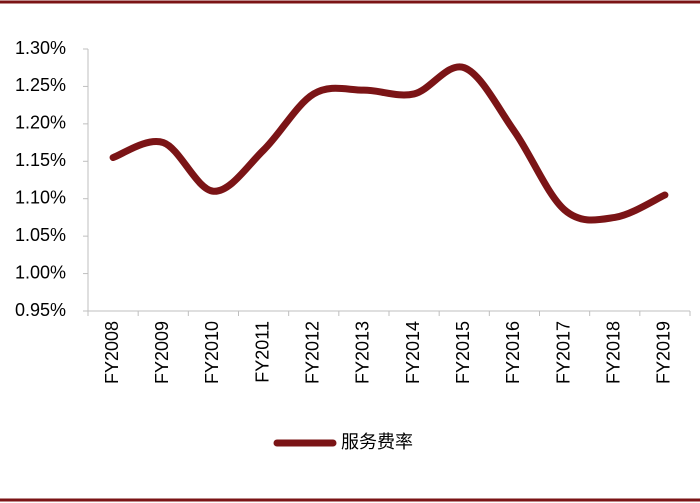 This screenshot has height=503, width=700. I want to click on y-tick-label: 1.25%, so click(40, 85).